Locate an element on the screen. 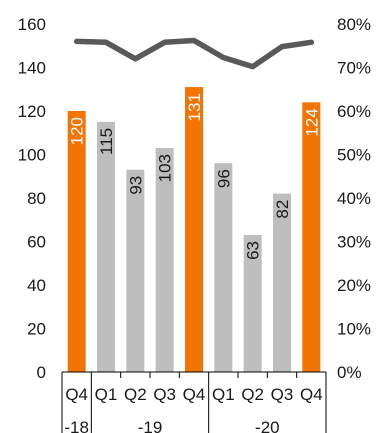 The image size is (383, 433). right-tick-label: 0% is located at coordinates (349, 372).